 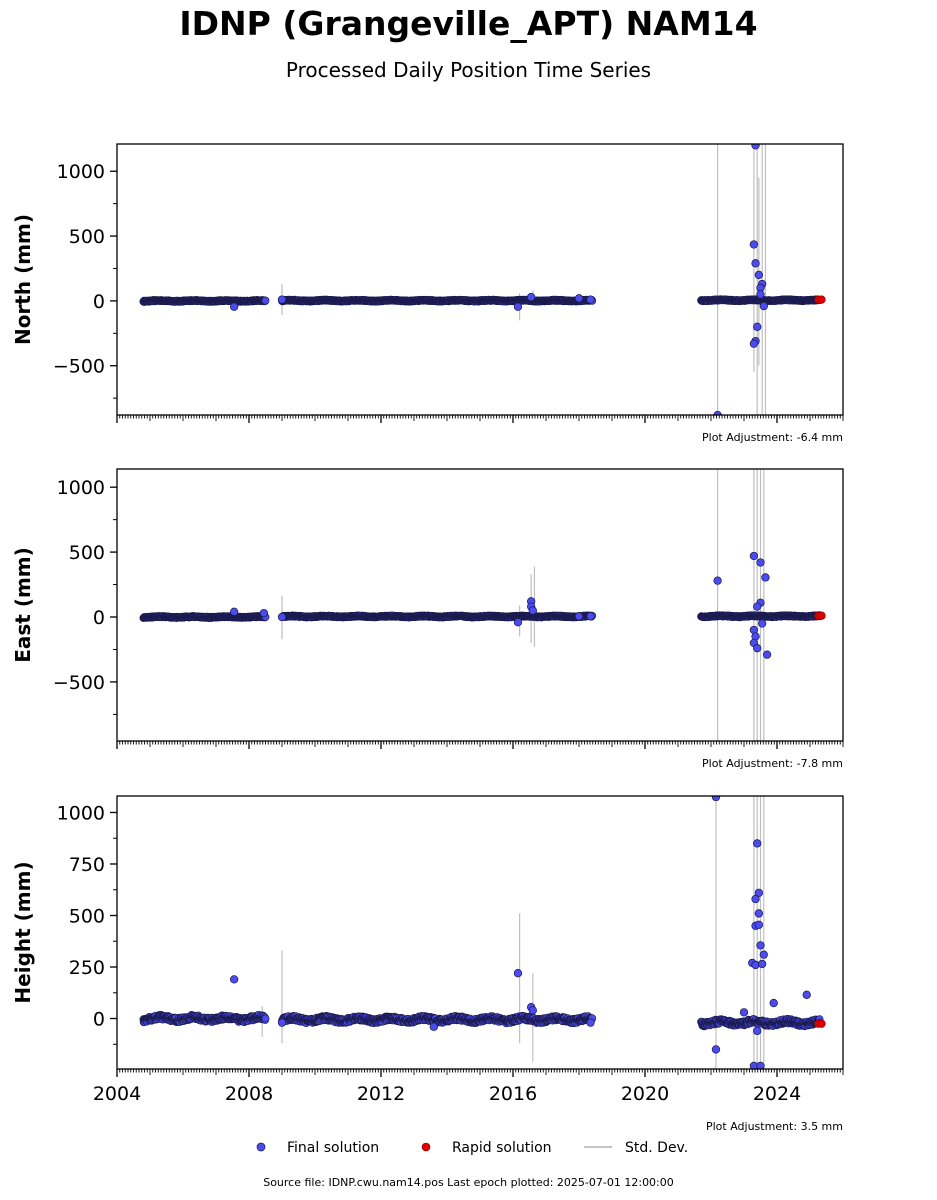 What do you see at coordinates (468, 70) in the screenshot?
I see `chart-subtitle: Processed Daily Position Time Series` at bounding box center [468, 70].